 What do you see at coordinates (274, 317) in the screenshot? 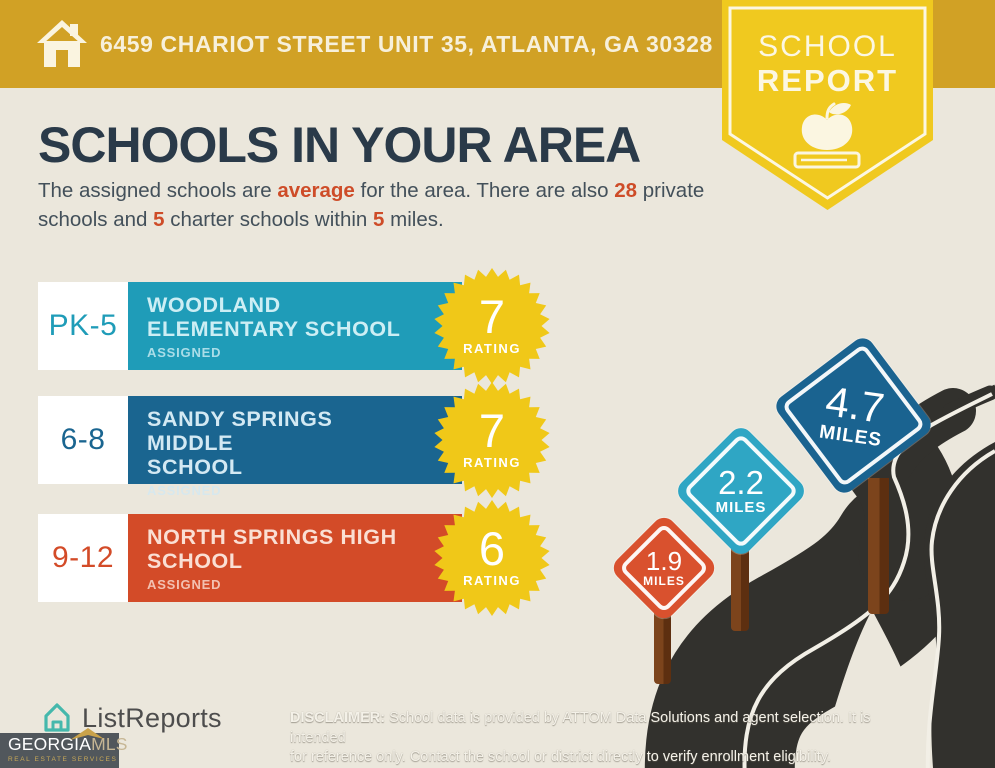
I see `school-name: WOODLAND ELEMENTARY SCHOOL` at bounding box center [274, 317].